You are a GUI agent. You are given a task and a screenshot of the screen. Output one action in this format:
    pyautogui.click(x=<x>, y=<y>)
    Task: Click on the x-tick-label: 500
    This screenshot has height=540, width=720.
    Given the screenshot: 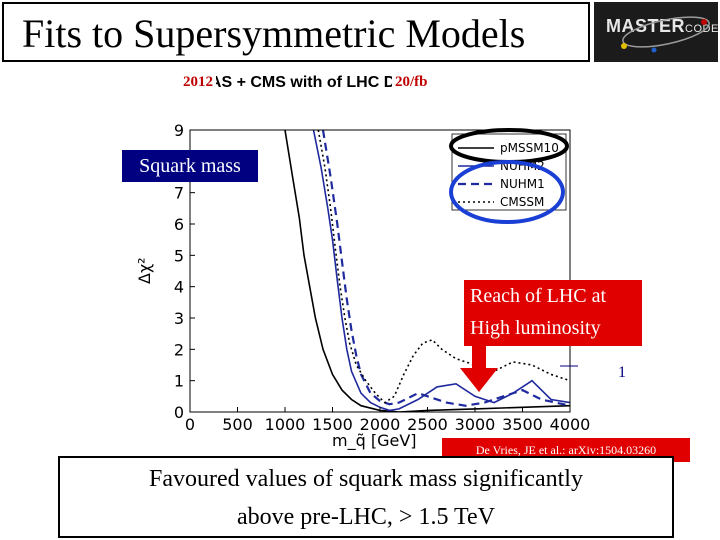 What is the action you would take?
    pyautogui.click(x=237, y=424)
    